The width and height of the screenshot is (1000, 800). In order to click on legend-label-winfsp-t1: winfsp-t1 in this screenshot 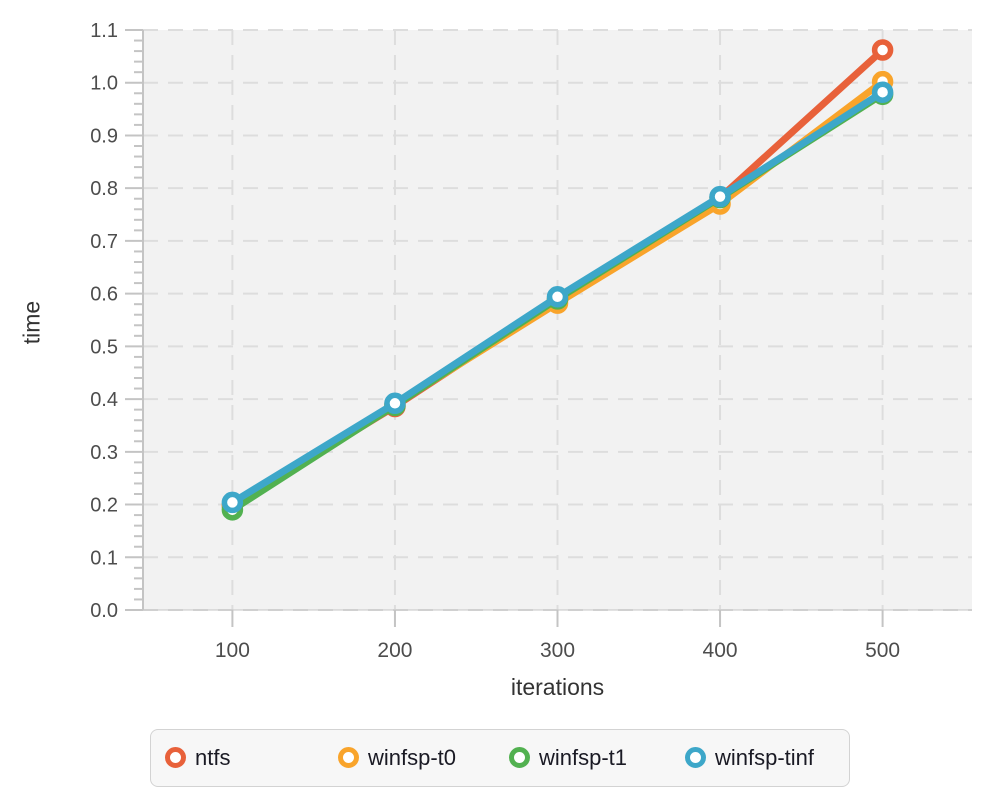, I will do `click(583, 757)`.